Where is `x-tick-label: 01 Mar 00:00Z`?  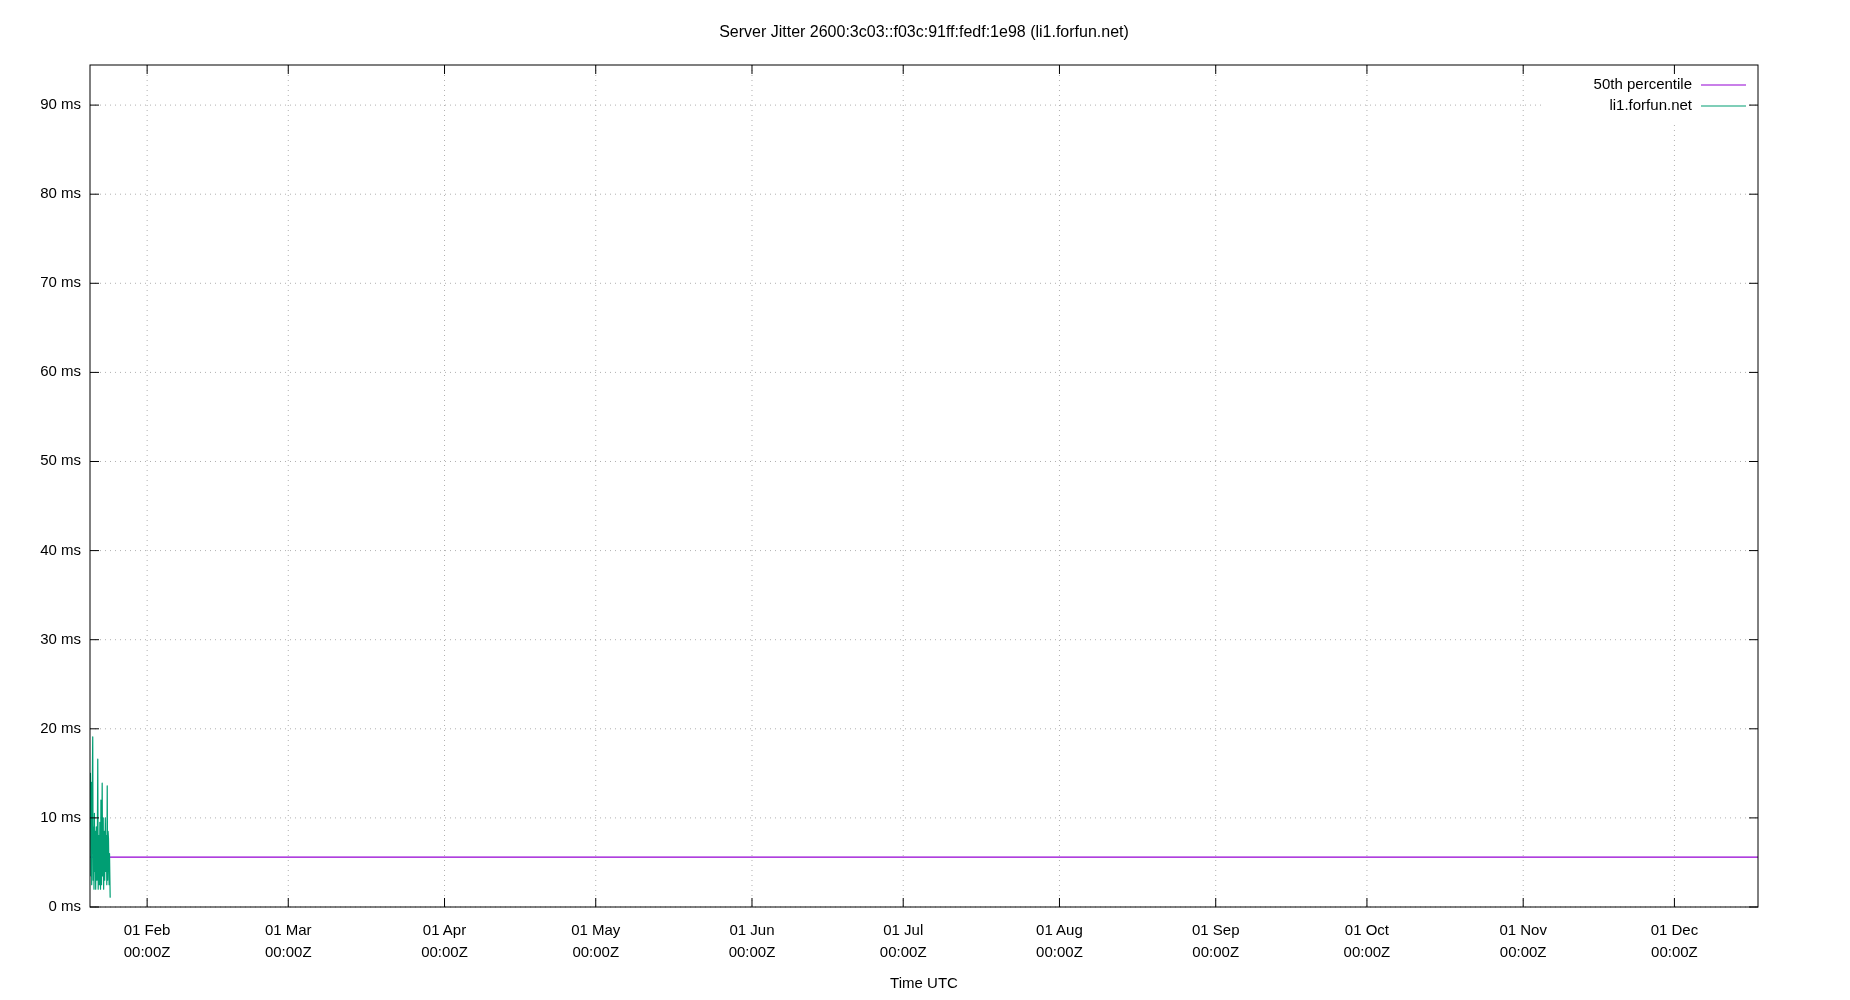 x-tick-label: 01 Mar 00:00Z is located at coordinates (288, 941).